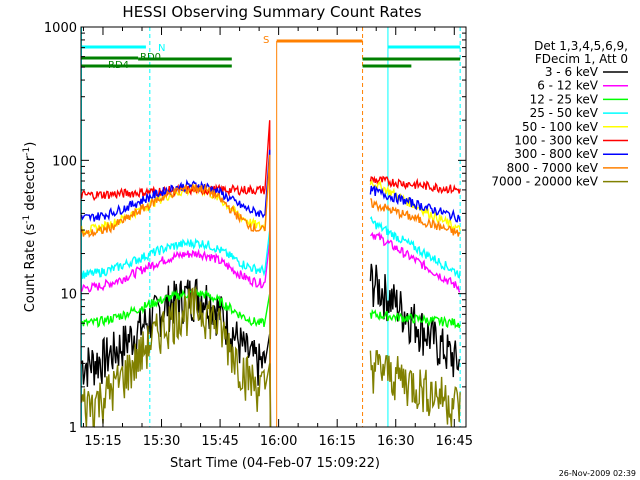 This screenshot has height=480, width=640. I want to click on y-axis-label-part-2: detector, so click(30, 185).